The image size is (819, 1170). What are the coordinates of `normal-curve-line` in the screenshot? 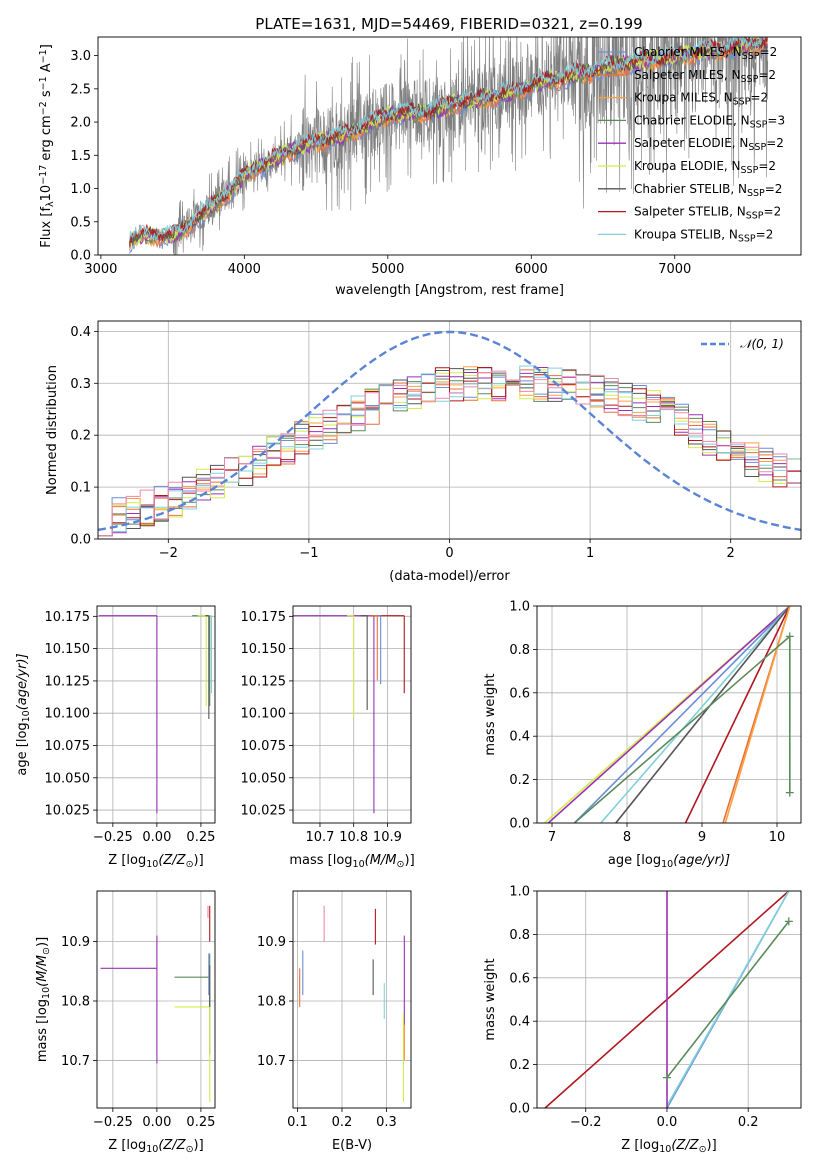 It's located at (449, 431).